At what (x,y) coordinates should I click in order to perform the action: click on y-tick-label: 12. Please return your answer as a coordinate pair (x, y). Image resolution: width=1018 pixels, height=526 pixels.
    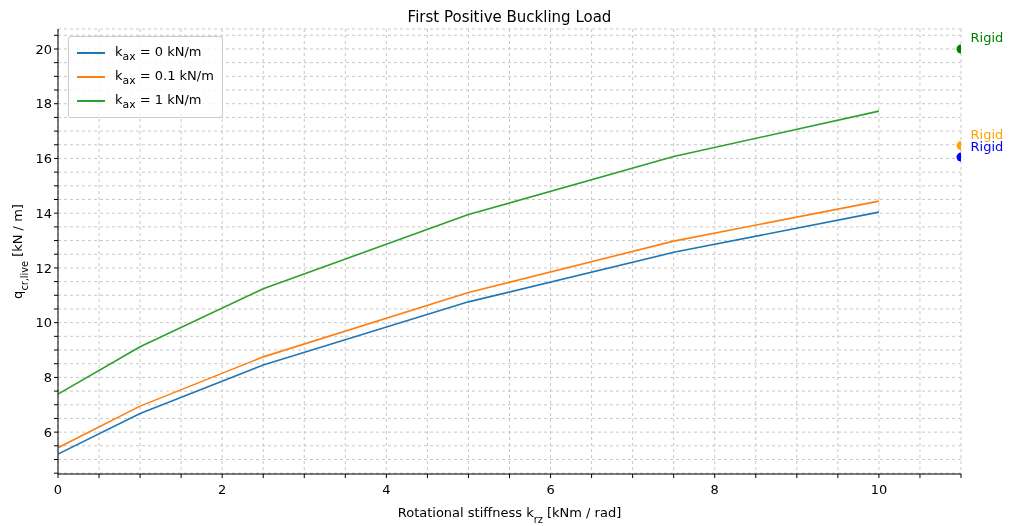
    Looking at the image, I should click on (43, 268).